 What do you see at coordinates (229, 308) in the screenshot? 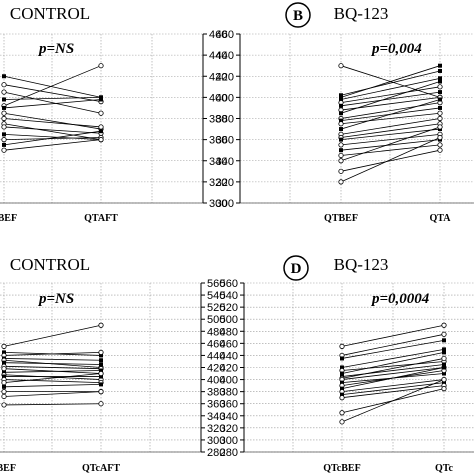
I see `y-tick-label: 520` at bounding box center [229, 308].